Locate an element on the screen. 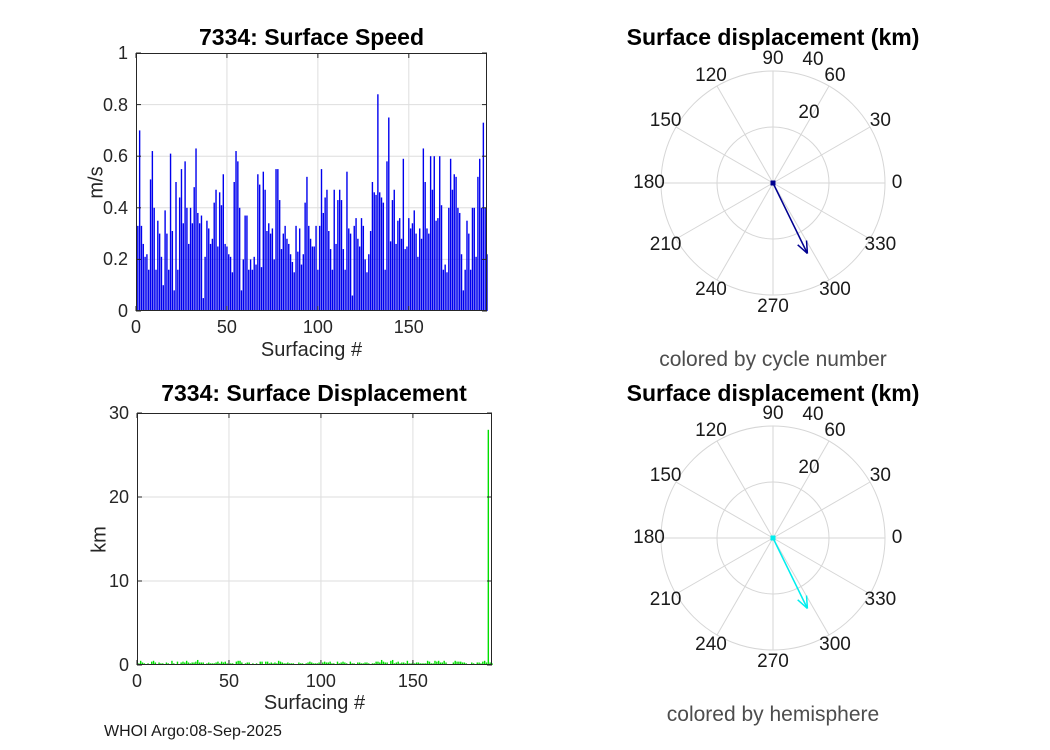  displacement-y-axis-label: km is located at coordinates (99, 539).